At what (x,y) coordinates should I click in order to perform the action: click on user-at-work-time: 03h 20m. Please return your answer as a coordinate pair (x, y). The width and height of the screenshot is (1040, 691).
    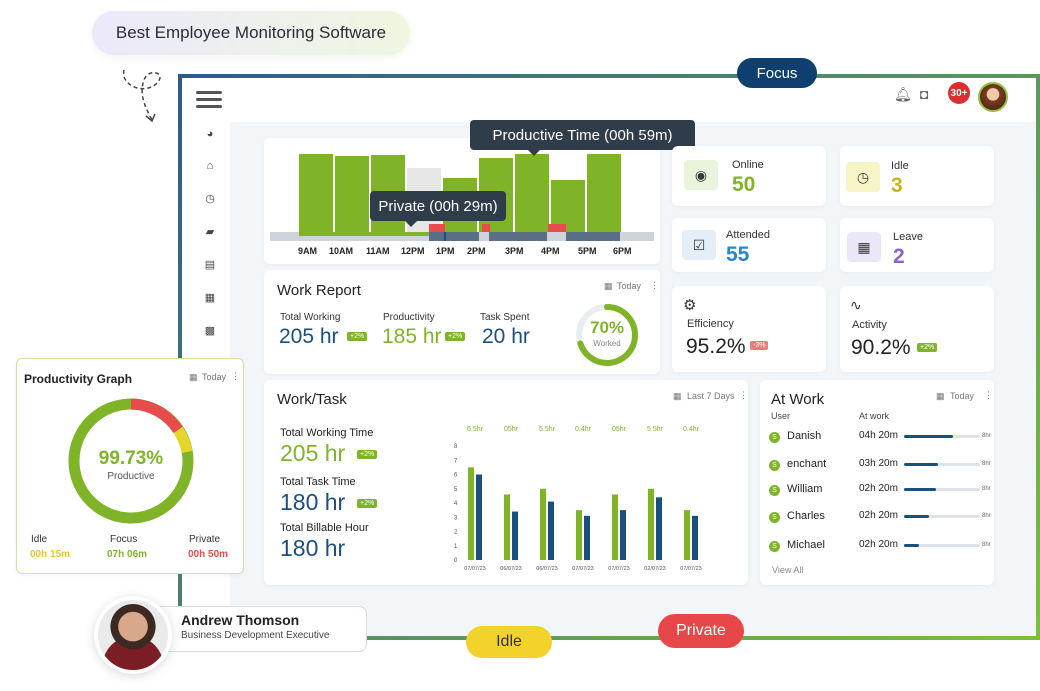
    Looking at the image, I should click on (878, 463).